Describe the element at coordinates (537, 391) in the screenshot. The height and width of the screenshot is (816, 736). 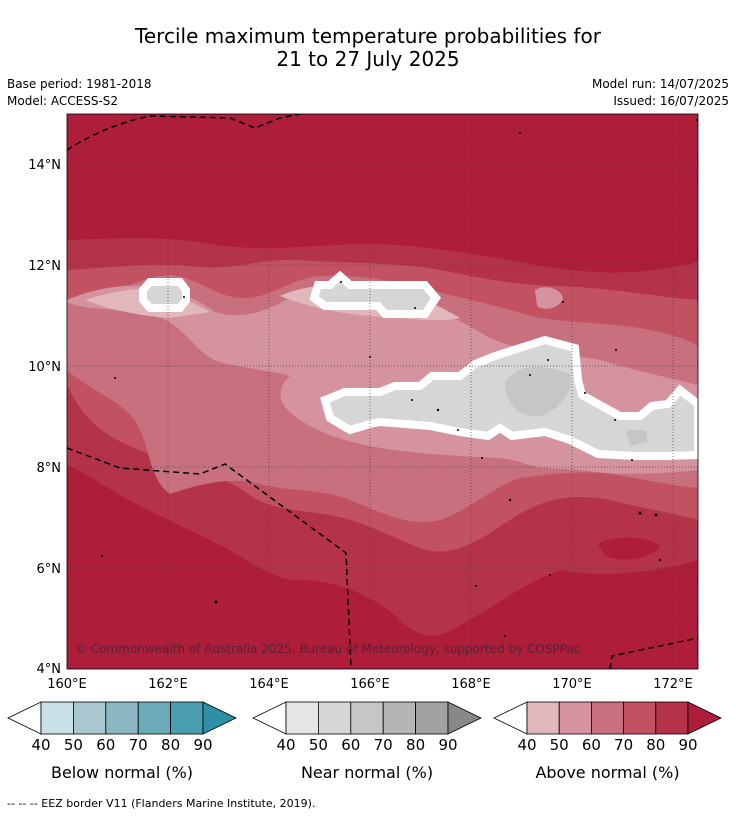
I see `near-normal-60-region` at that location.